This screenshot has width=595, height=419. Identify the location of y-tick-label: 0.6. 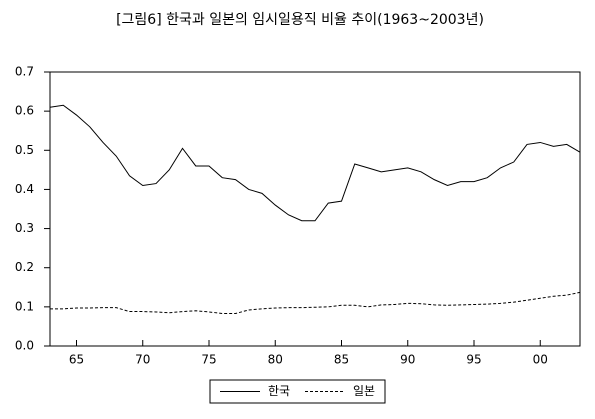
(24, 111).